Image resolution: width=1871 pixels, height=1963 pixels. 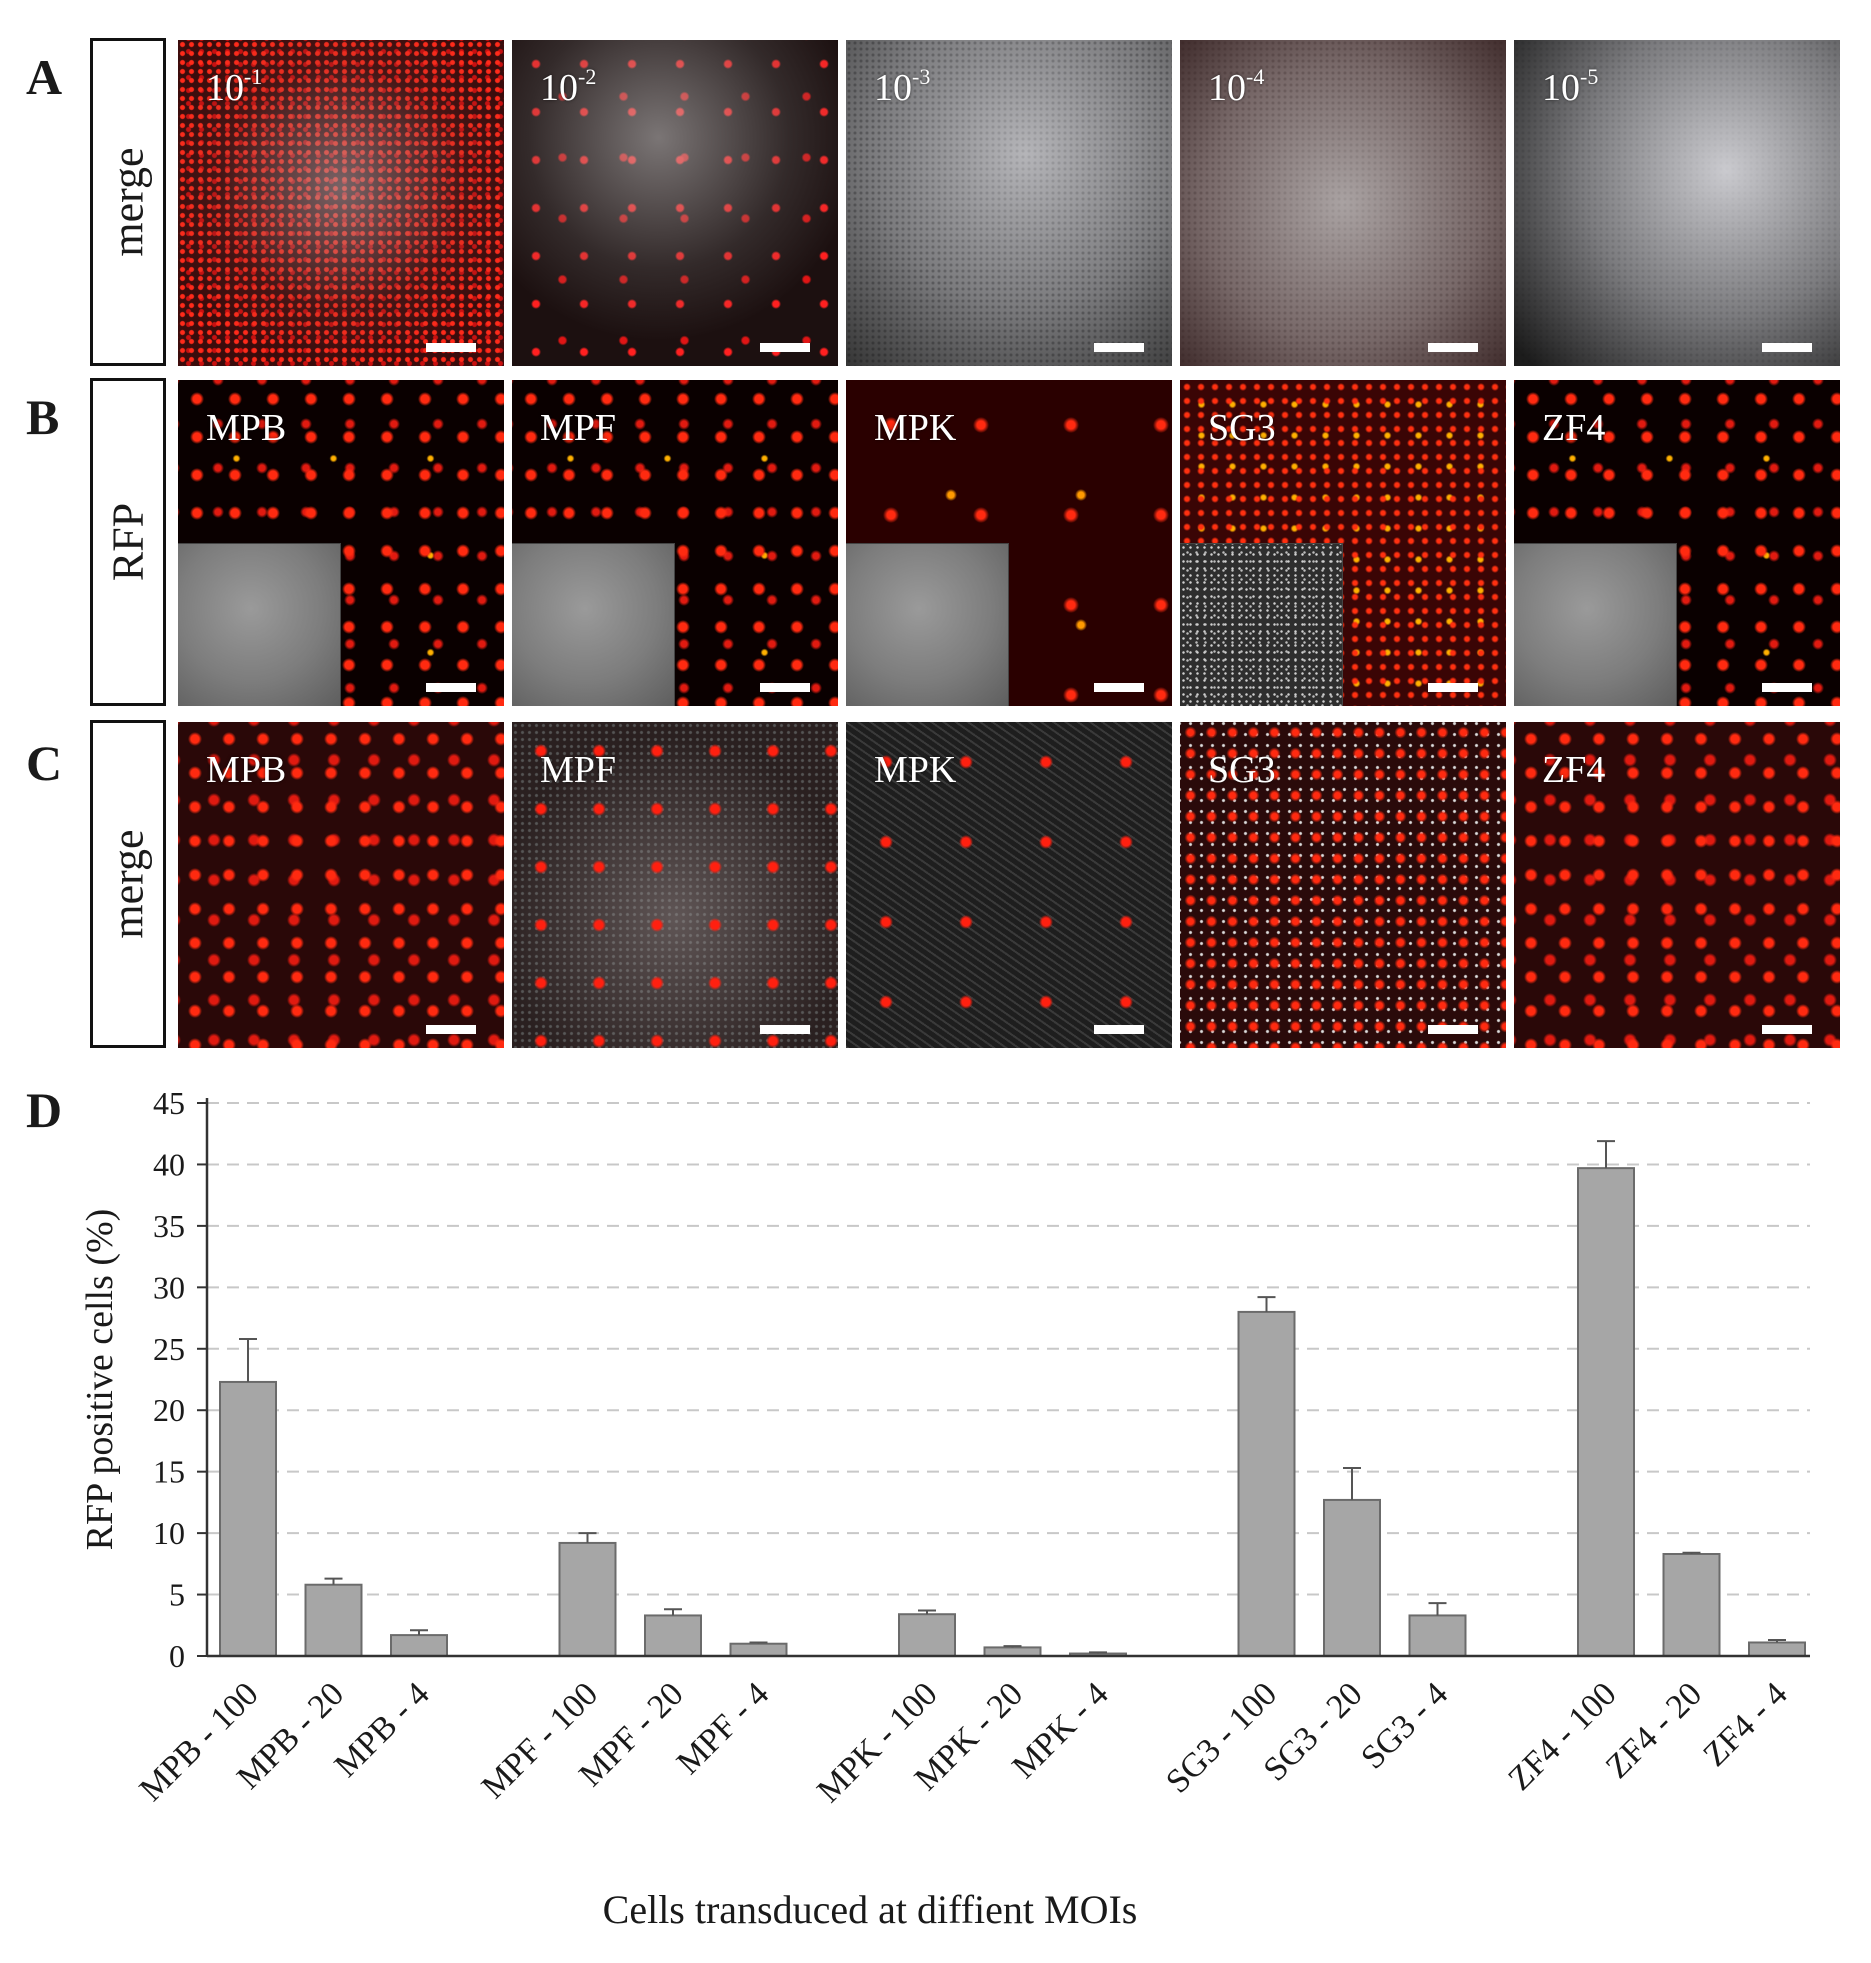 What do you see at coordinates (128, 542) in the screenshot?
I see `row-label-b: RFP` at bounding box center [128, 542].